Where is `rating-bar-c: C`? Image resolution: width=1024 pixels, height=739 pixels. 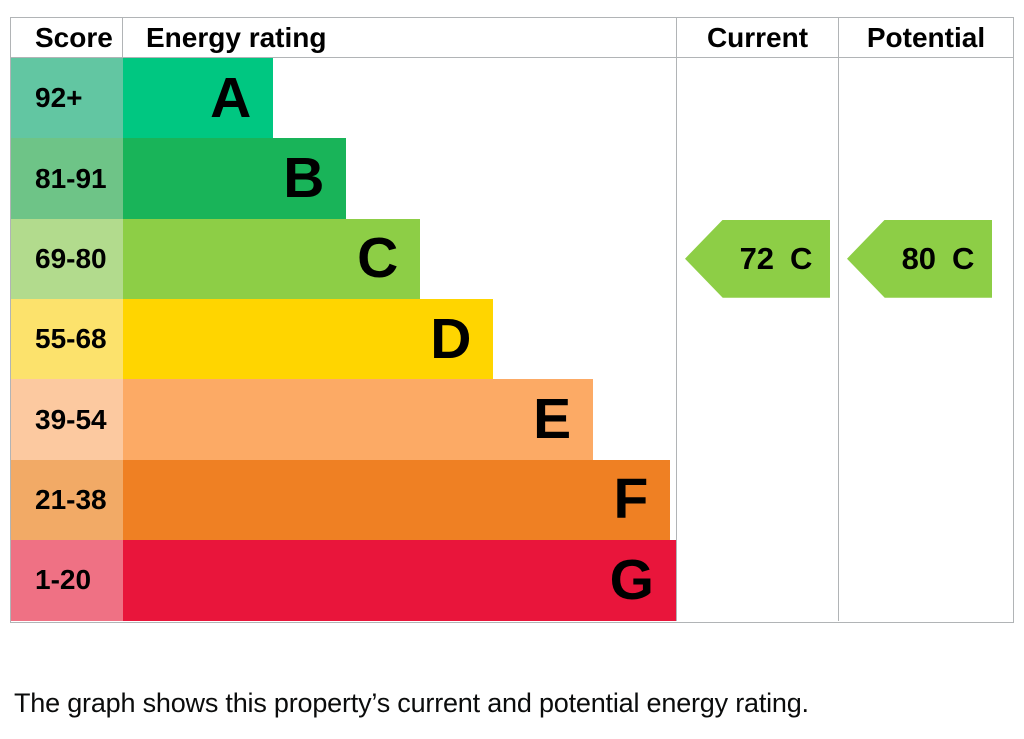
rating-bar-c: C is located at coordinates (272, 259).